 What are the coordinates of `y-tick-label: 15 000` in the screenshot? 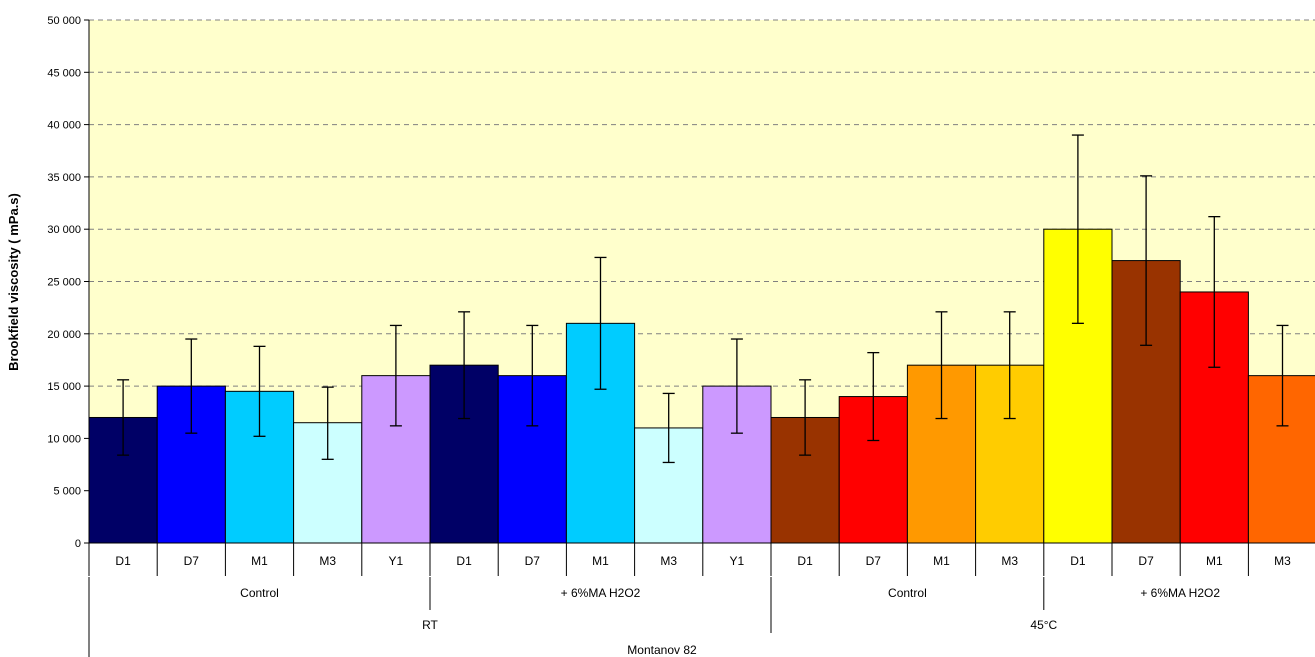 It's located at (64, 387).